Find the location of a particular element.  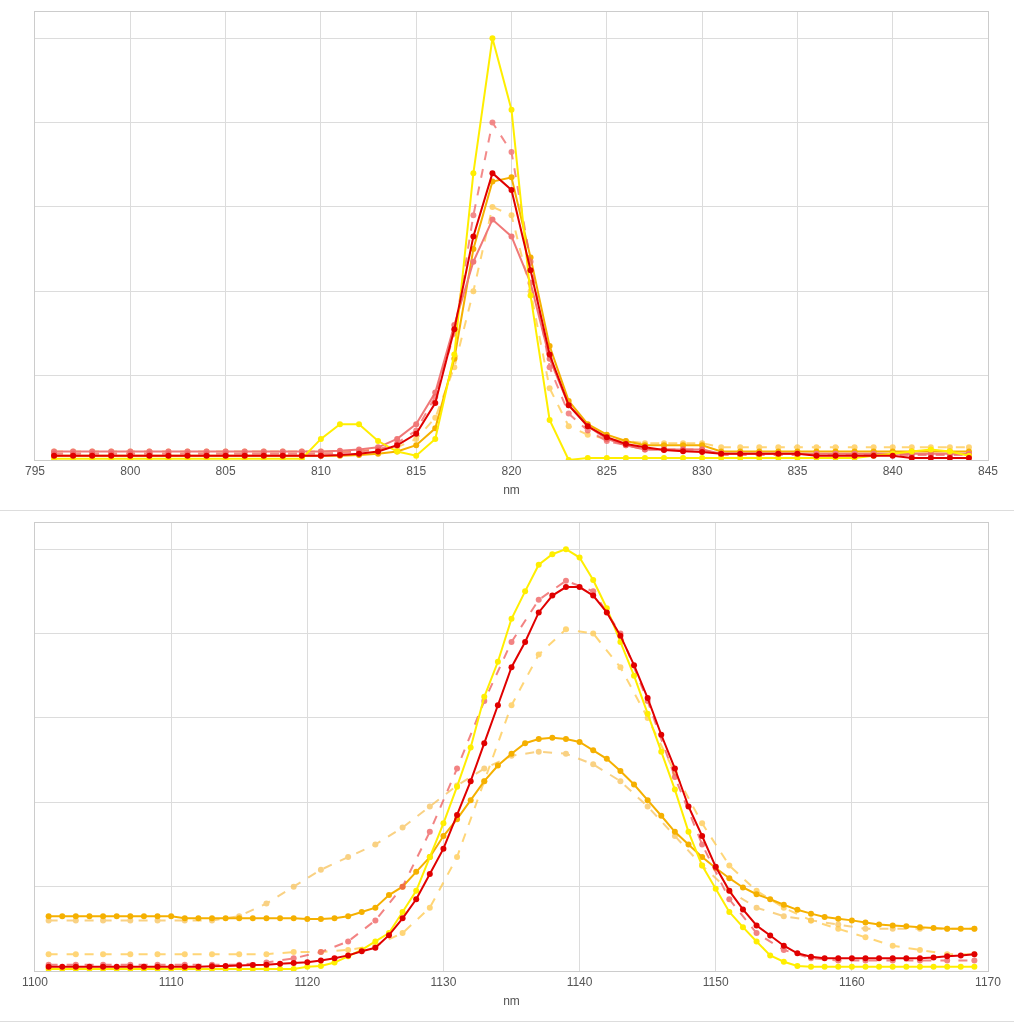

x-tick-label: 805 is located at coordinates (225, 471).